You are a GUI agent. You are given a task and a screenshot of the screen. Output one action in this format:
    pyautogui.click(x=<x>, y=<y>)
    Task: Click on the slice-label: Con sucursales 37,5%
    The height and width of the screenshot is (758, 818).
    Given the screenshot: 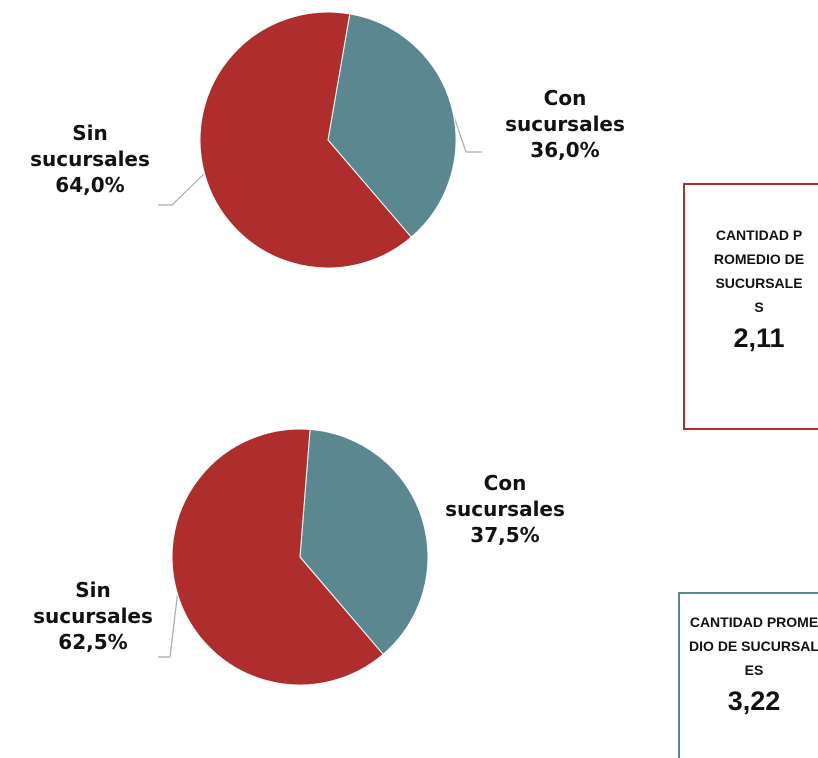 What is the action you would take?
    pyautogui.click(x=505, y=509)
    